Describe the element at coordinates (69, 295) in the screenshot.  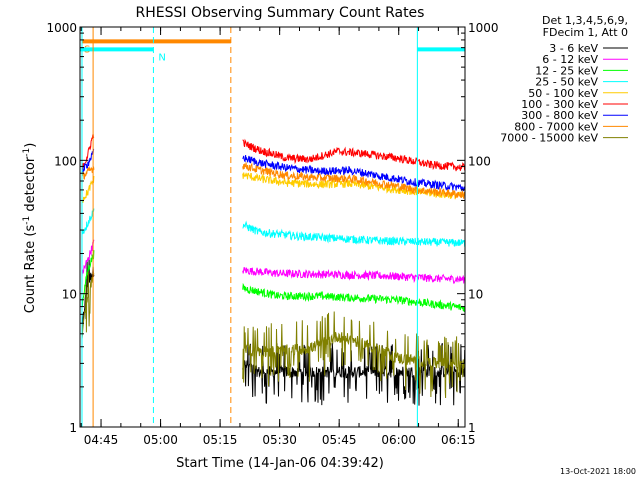
I see `y-tick-label: 10` at that location.